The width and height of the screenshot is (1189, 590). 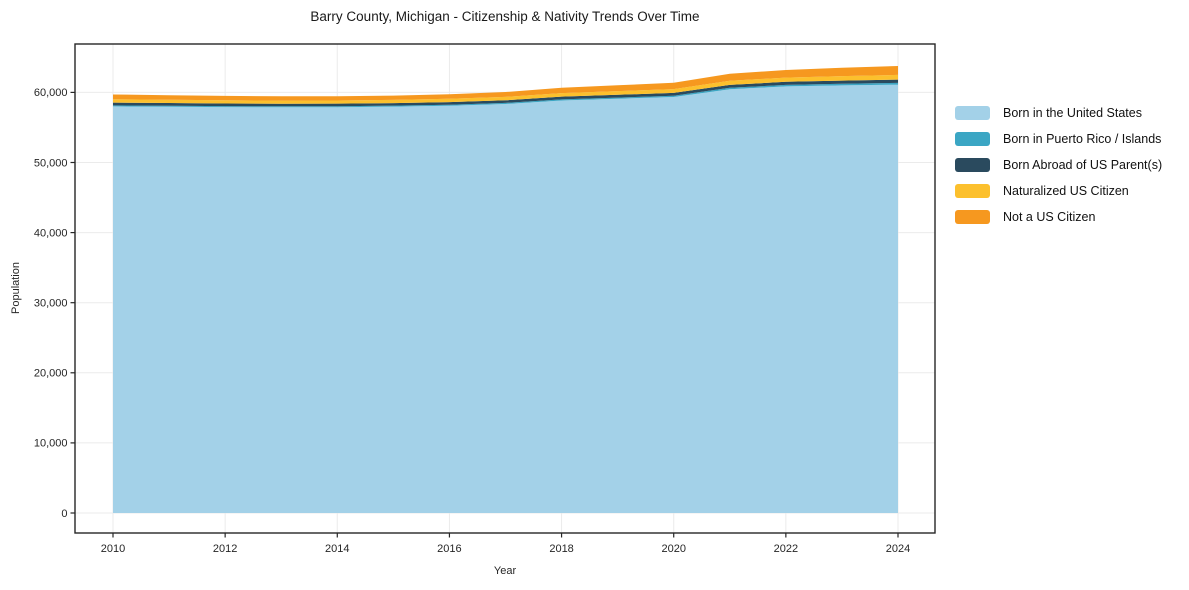 I want to click on y-tick-label-40000: 40,000, so click(x=51, y=233).